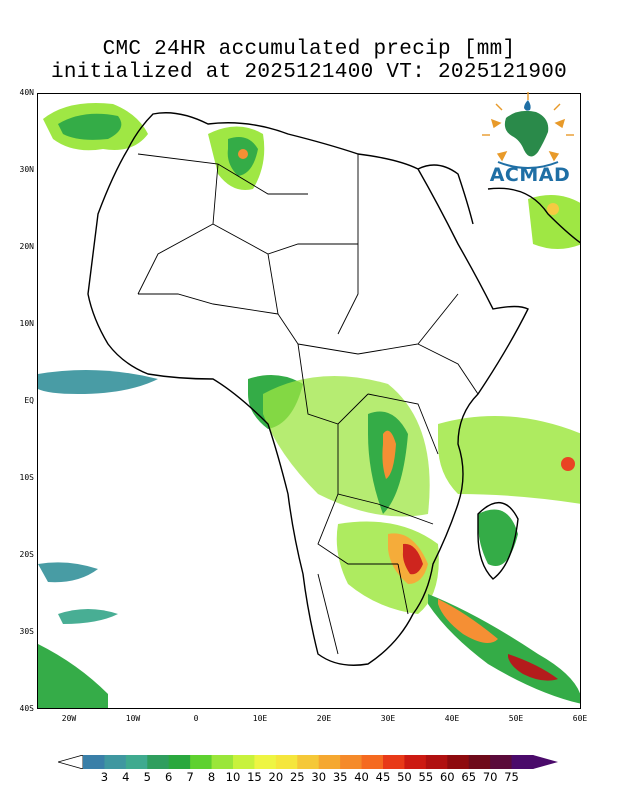  Describe the element at coordinates (324, 718) in the screenshot. I see `lon-label-20e: 20E` at that location.